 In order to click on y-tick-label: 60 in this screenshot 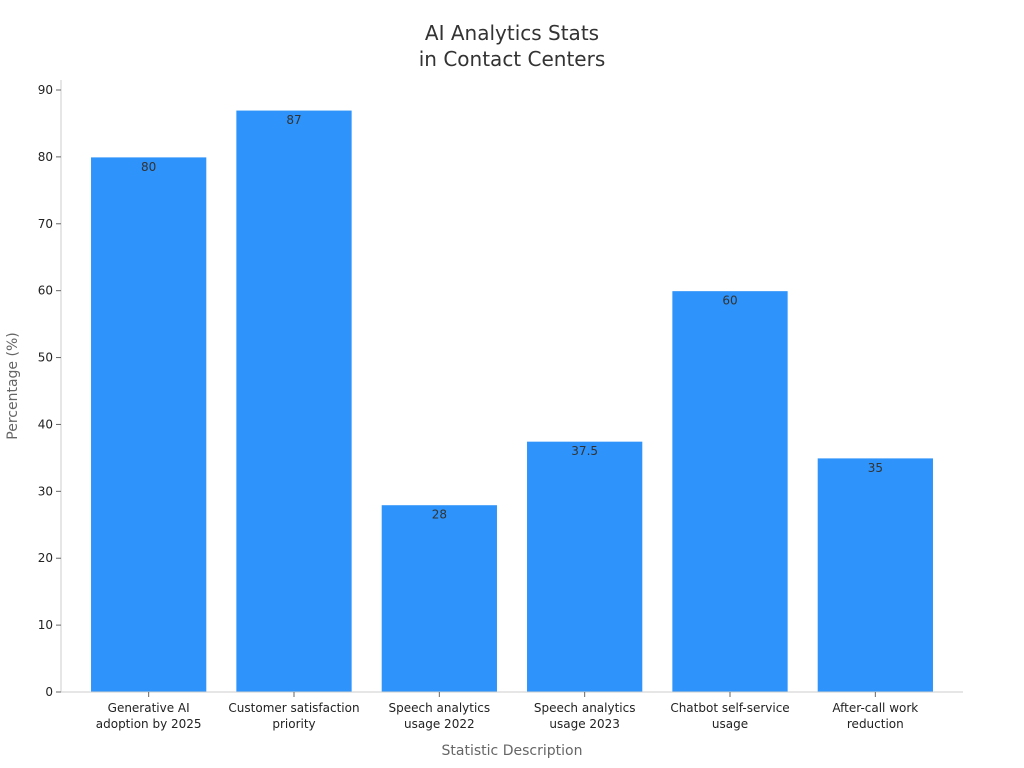, I will do `click(45, 291)`.